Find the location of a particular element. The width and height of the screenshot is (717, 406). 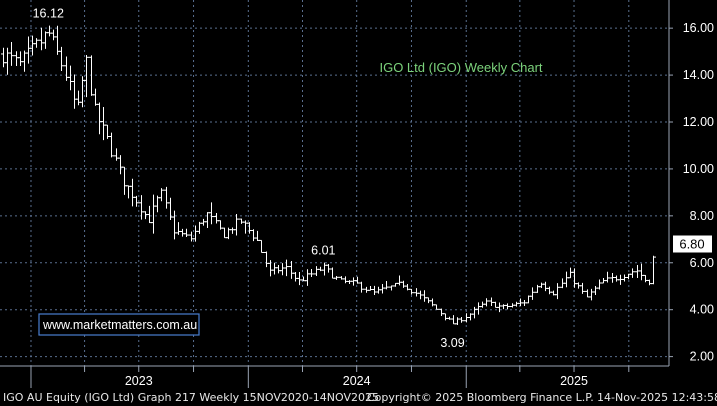

annotation-label: 3.09 is located at coordinates (452, 343).